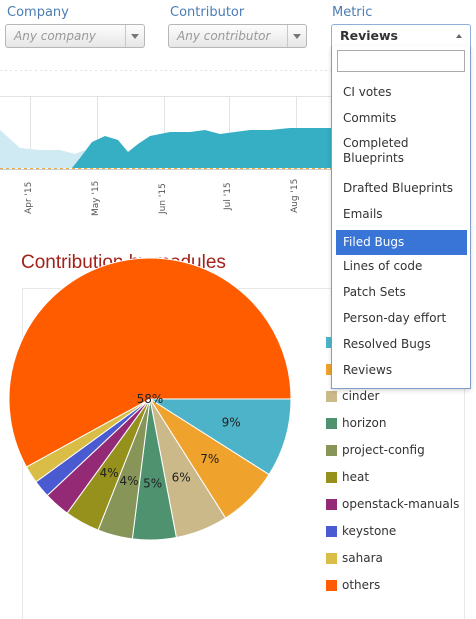  What do you see at coordinates (209, 459) in the screenshot?
I see `pie-data-label: 7%` at bounding box center [209, 459].